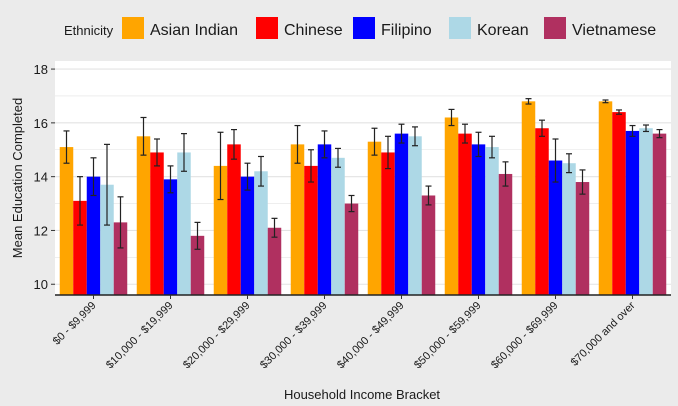  Describe the element at coordinates (194, 30) in the screenshot. I see `legend-label-asian-indian: Asian Indian` at that location.